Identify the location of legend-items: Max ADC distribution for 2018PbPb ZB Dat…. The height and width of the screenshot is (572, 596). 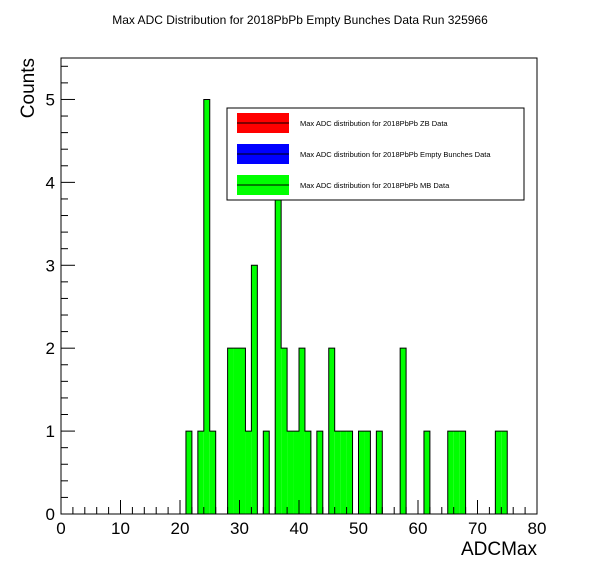
(364, 154).